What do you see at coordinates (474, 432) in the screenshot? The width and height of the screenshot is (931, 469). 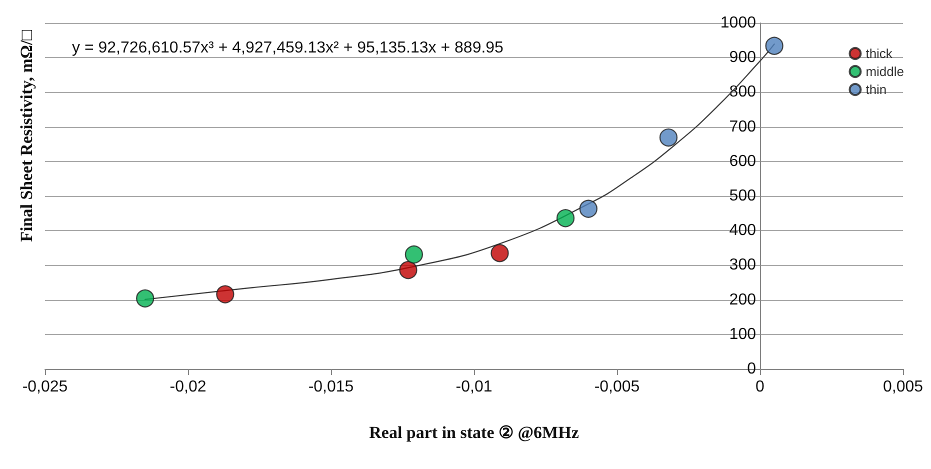 I see `x-axis-title: Real part in state ② @6MHz` at bounding box center [474, 432].